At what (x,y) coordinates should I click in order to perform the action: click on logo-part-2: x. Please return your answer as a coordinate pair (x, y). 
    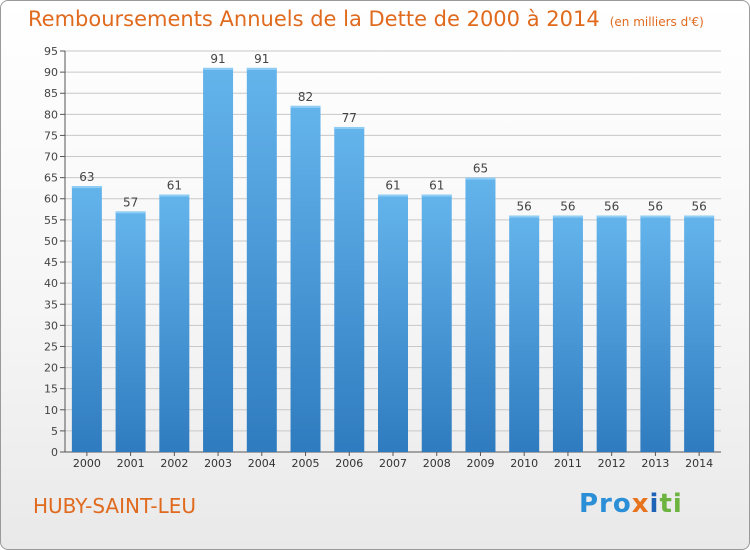
    Looking at the image, I should click on (640, 504).